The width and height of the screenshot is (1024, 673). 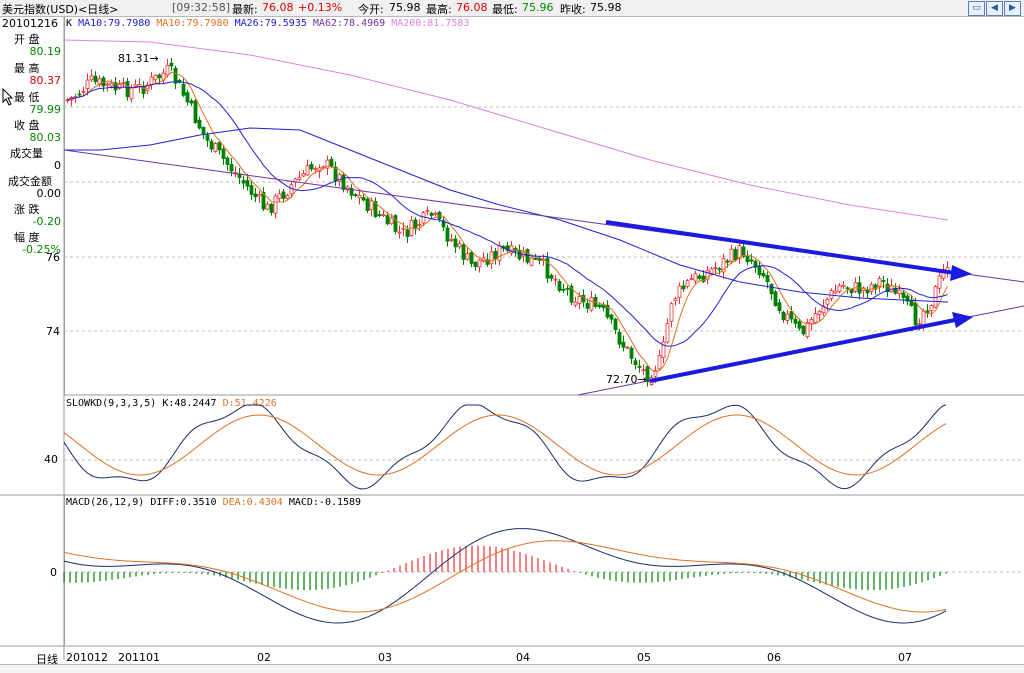 What do you see at coordinates (27, 97) in the screenshot?
I see `low-label: 最 低` at bounding box center [27, 97].